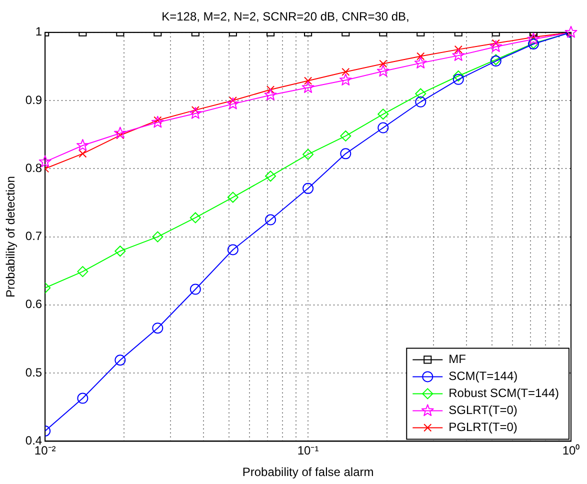 The width and height of the screenshot is (587, 484). Describe the element at coordinates (11, 237) in the screenshot. I see `y-axis-title: Probability of detection` at that location.